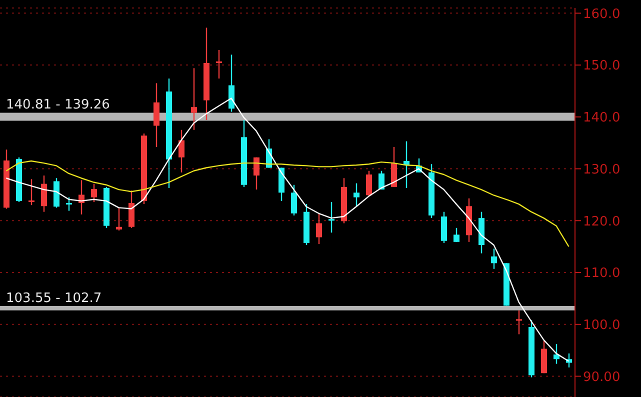 Image resolution: width=641 pixels, height=397 pixels. I want to click on band-label: 140.81 - 139.26, so click(58, 105).